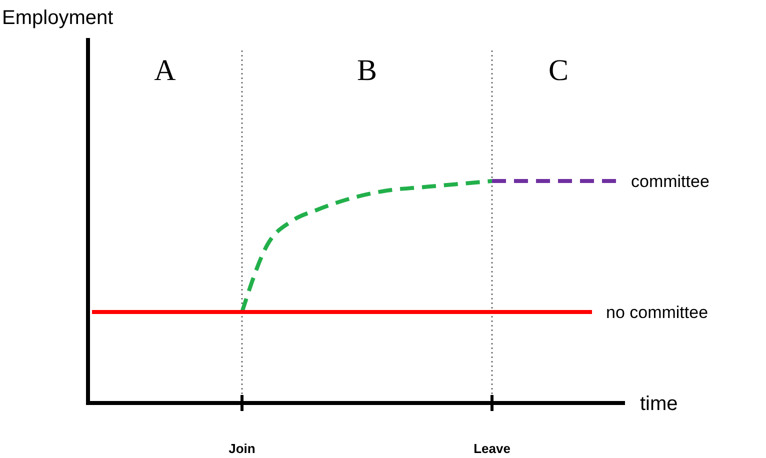 The image size is (766, 458). What do you see at coordinates (367, 70) in the screenshot?
I see `text: B` at bounding box center [367, 70].